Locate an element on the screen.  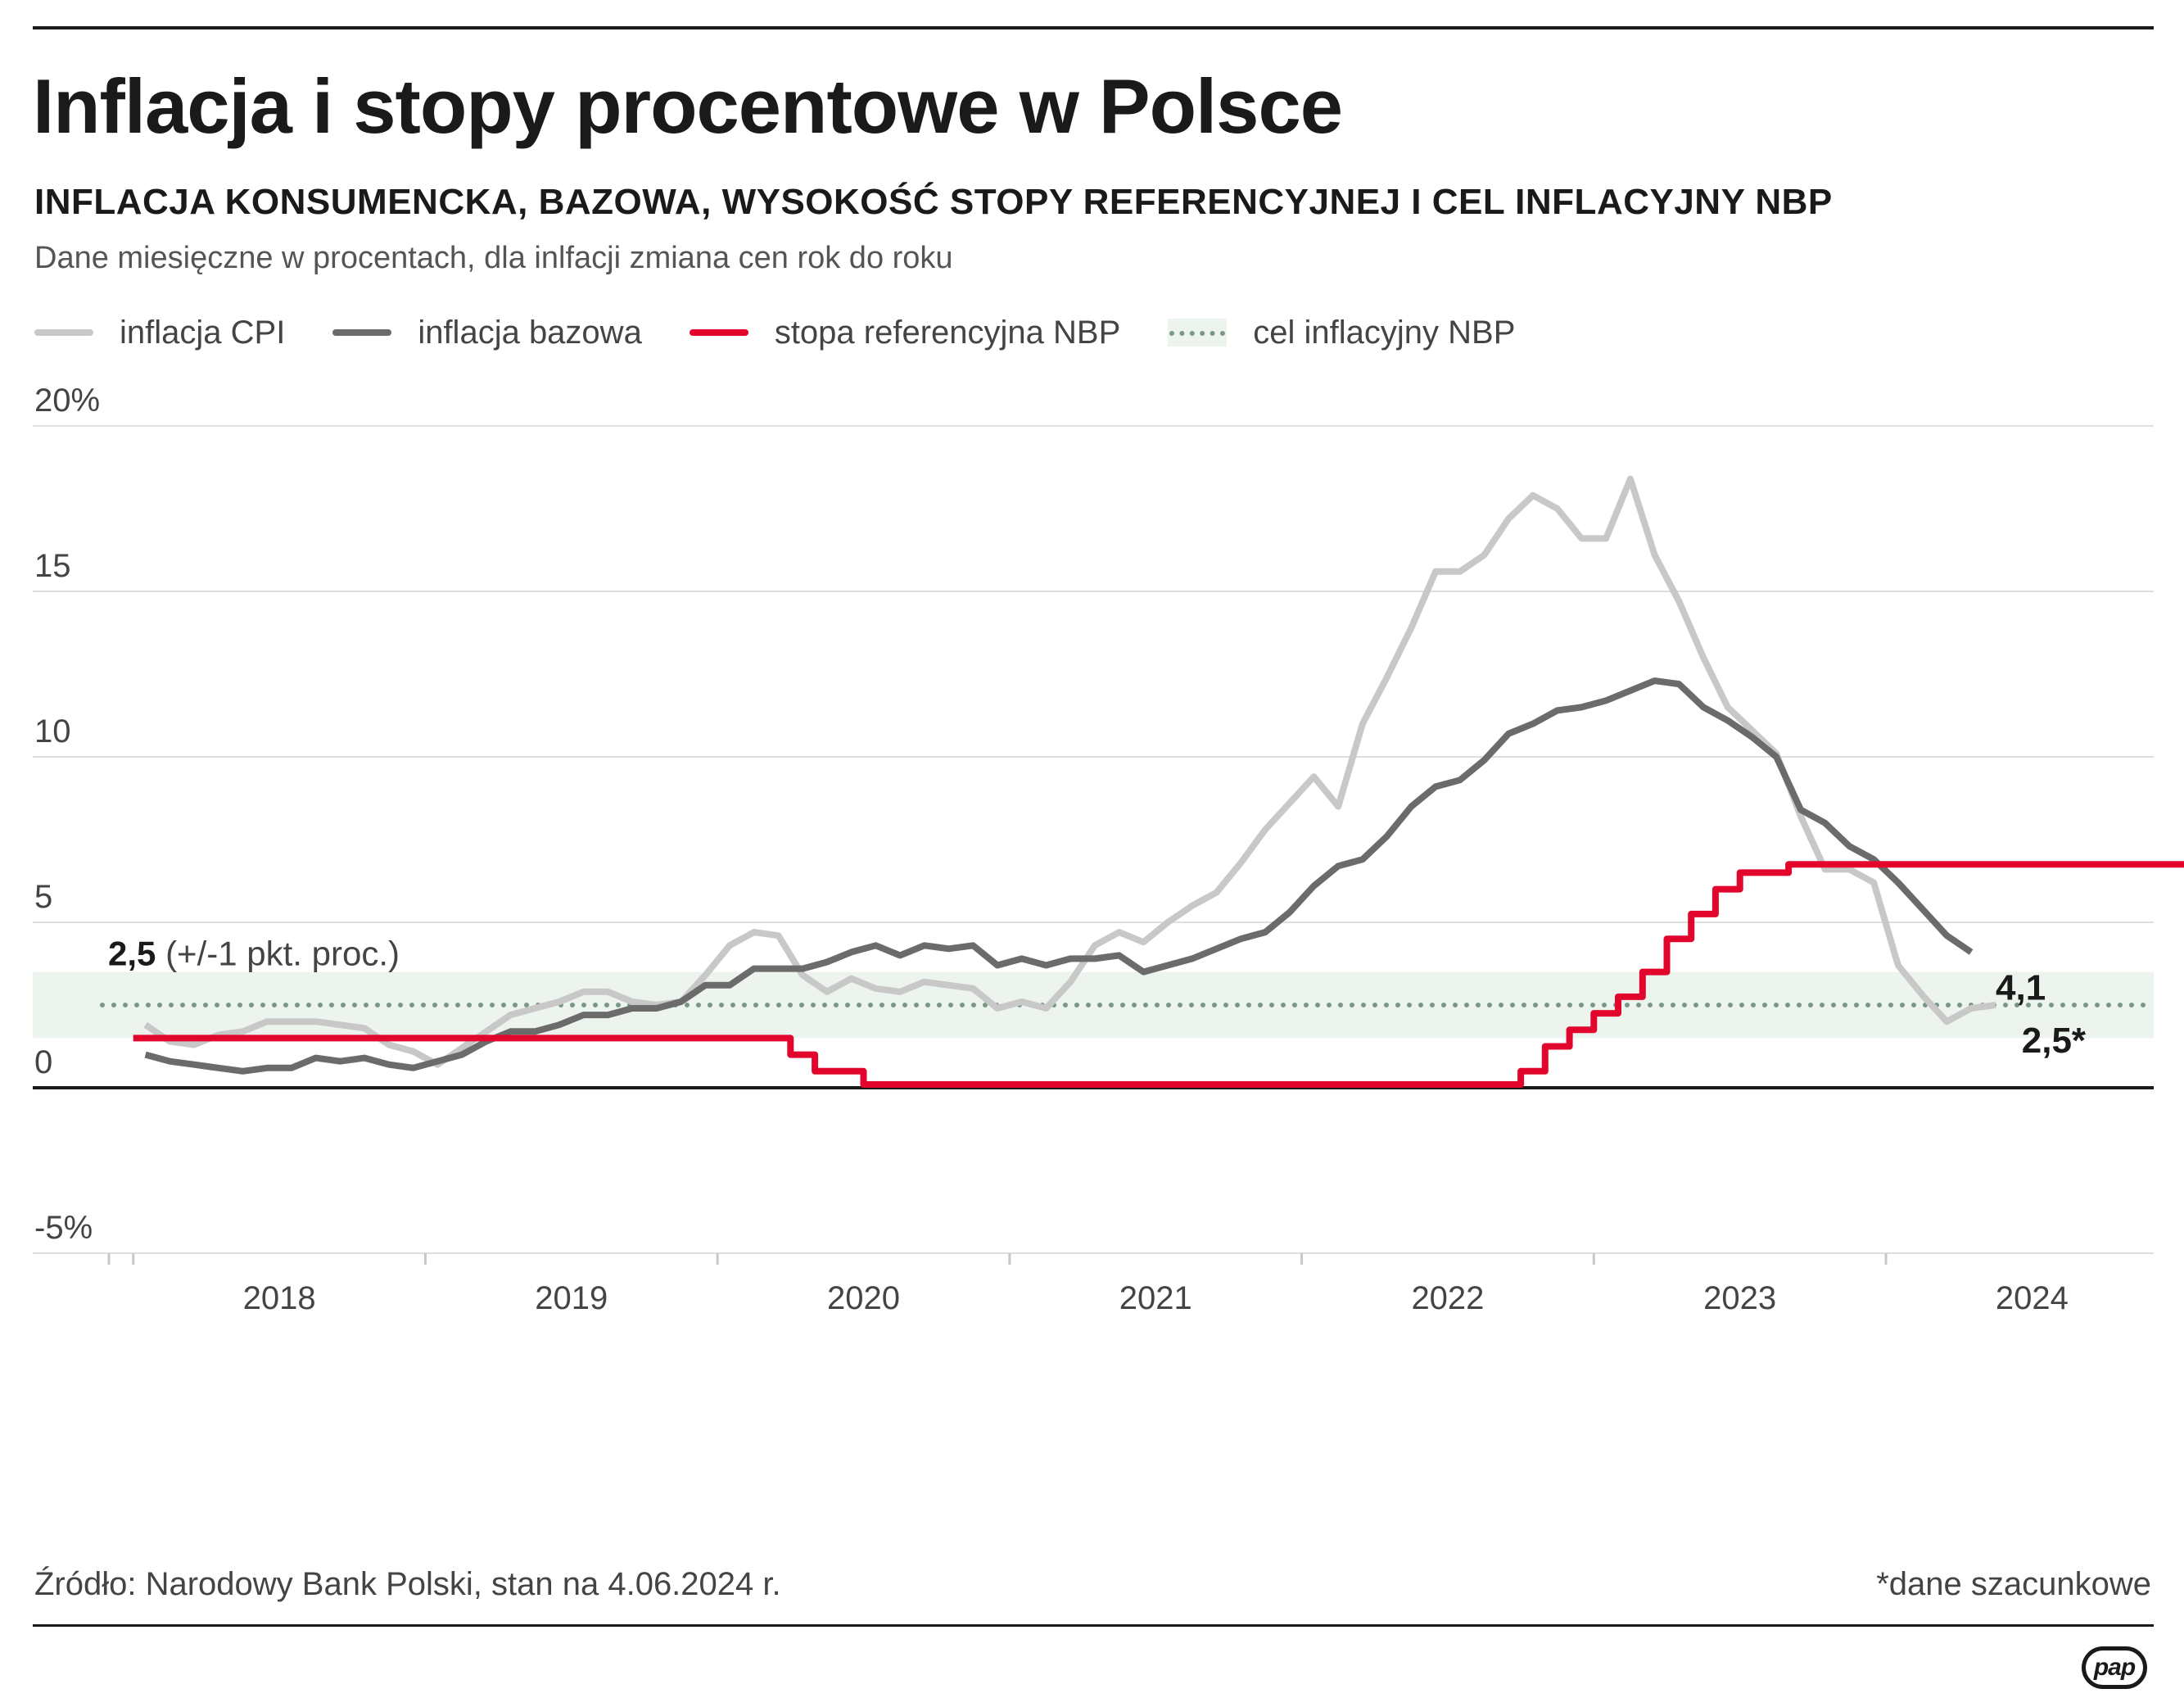
bottom-rule is located at coordinates (1094, 1626).